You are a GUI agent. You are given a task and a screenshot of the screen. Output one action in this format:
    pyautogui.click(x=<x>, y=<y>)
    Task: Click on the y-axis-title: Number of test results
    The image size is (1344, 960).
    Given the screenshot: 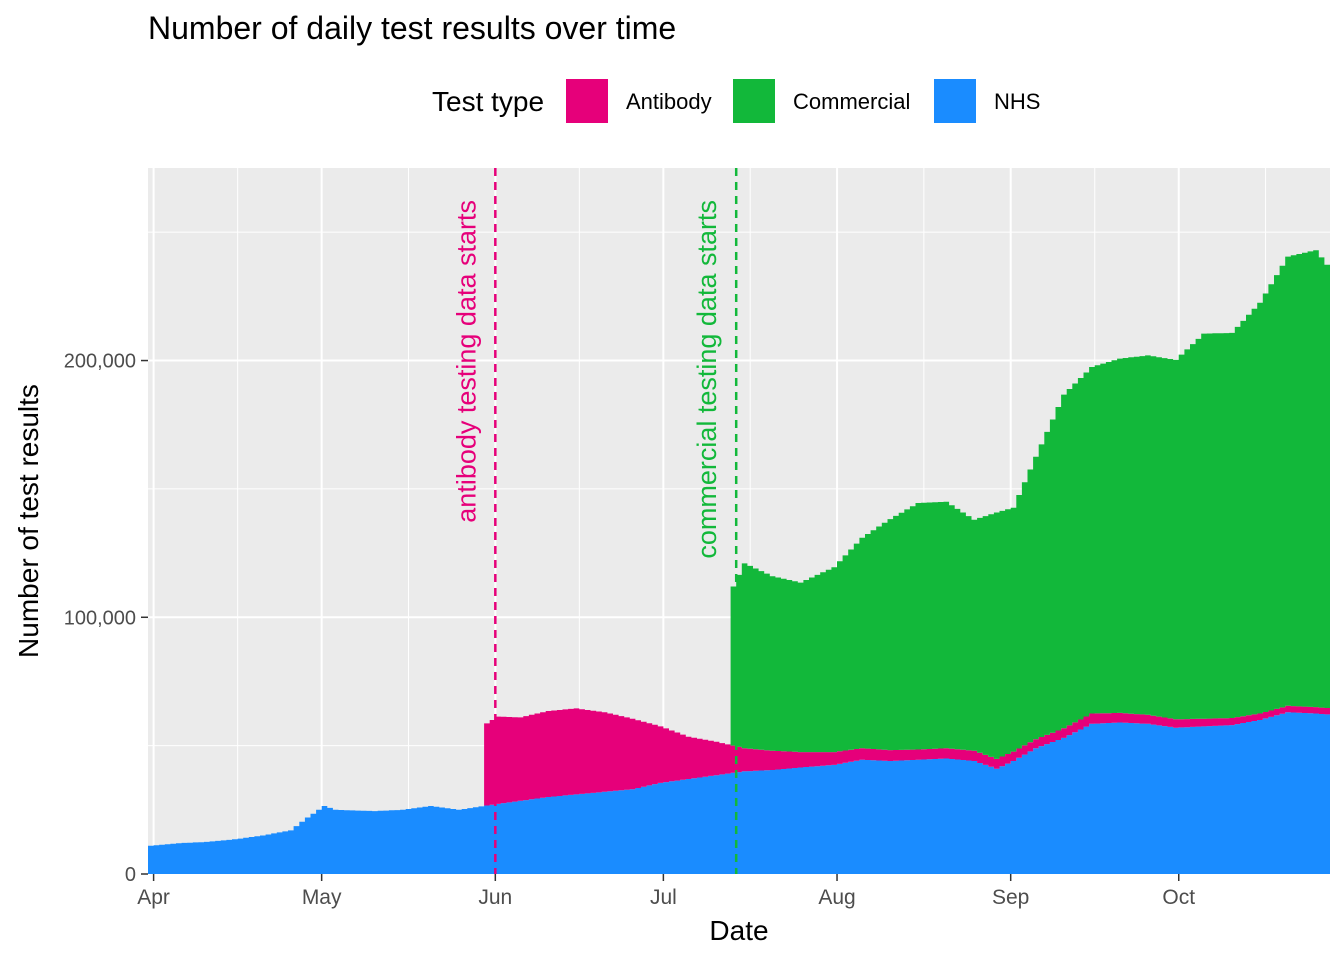 What is the action you would take?
    pyautogui.click(x=28, y=521)
    